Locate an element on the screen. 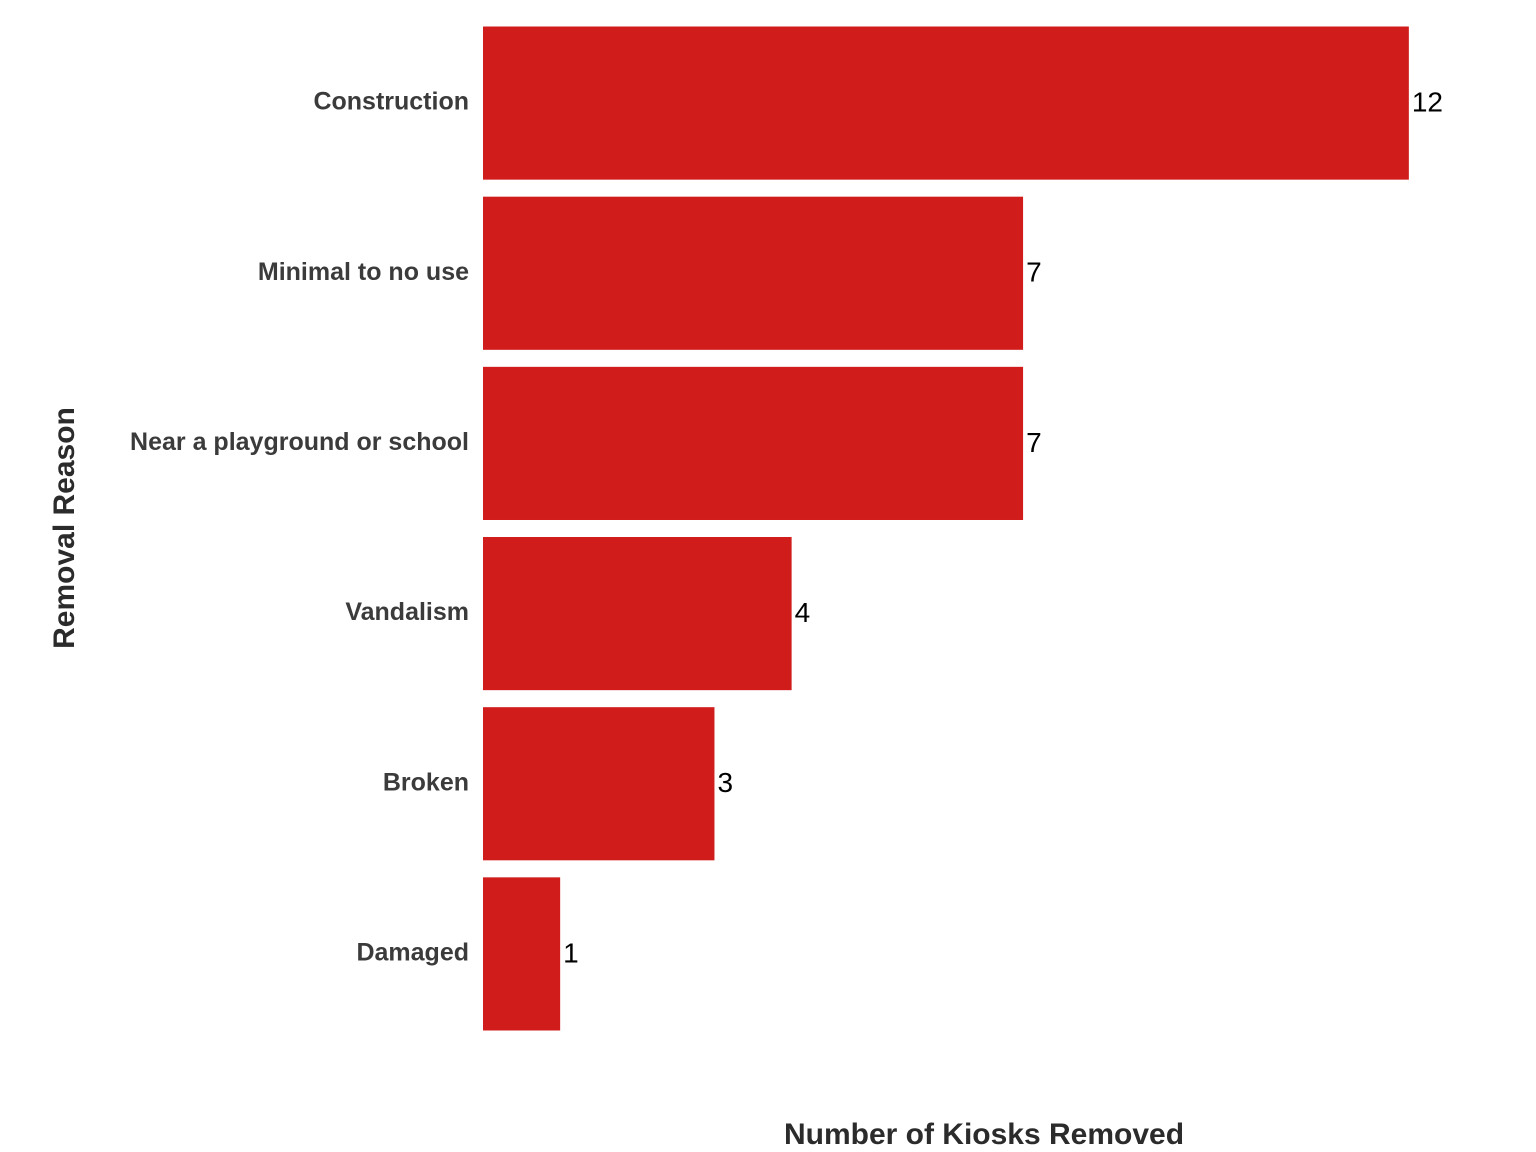 The image size is (1536, 1152). x-axis-title: Number of Kiosks Removed is located at coordinates (984, 1134).